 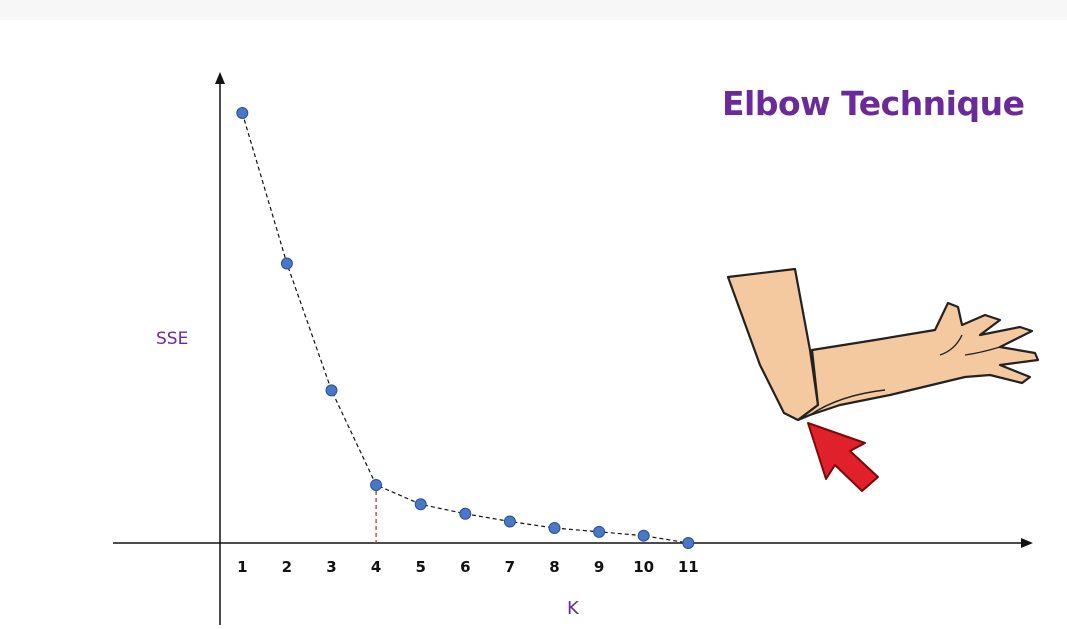 What do you see at coordinates (573, 608) in the screenshot?
I see `x-axis-label: K` at bounding box center [573, 608].